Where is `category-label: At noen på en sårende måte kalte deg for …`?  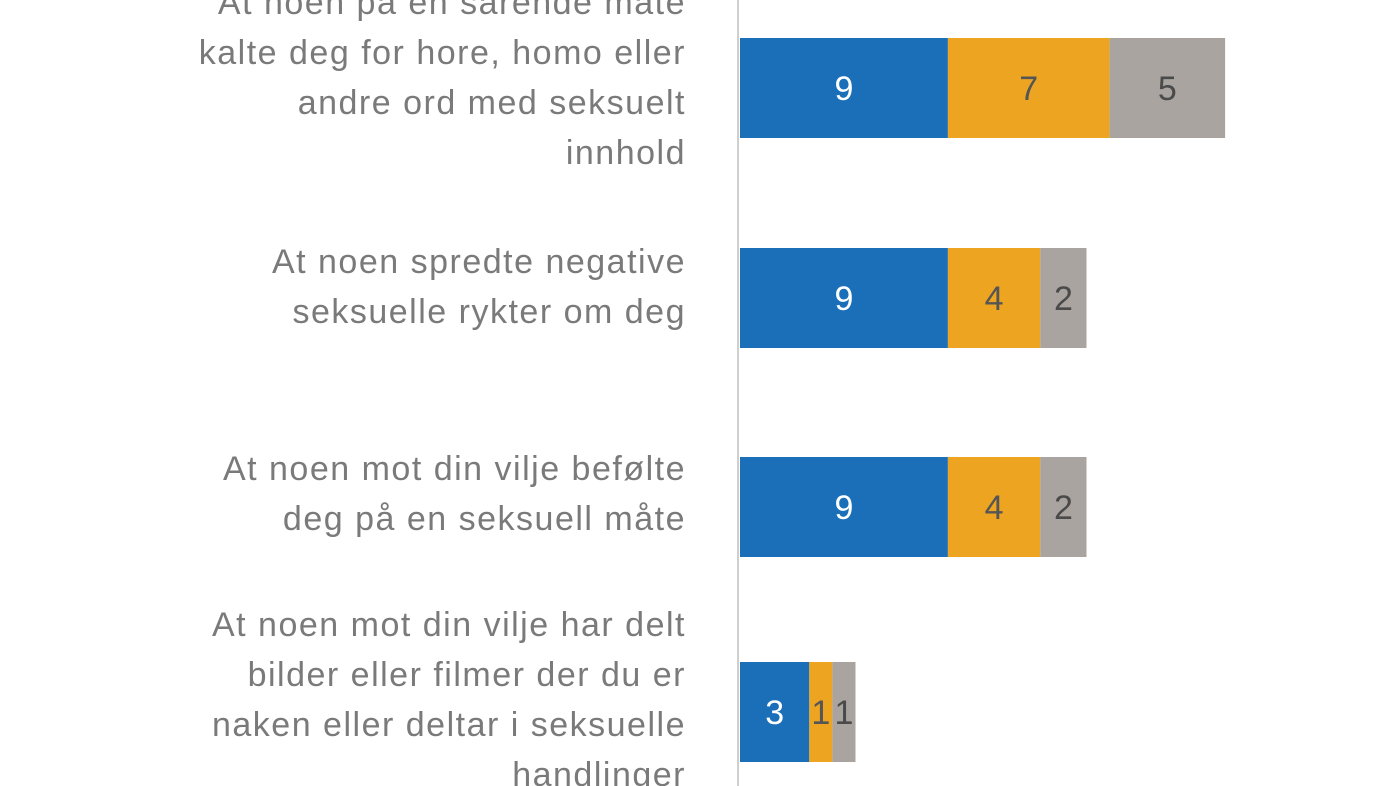 category-label: At noen på en sårende måte kalte deg for … is located at coordinates (442, 86).